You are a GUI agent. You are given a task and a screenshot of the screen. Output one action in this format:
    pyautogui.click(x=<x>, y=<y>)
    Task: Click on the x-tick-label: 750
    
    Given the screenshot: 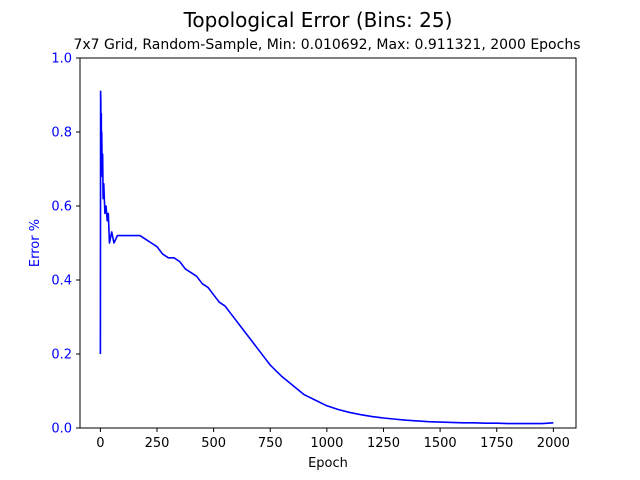 What is the action you would take?
    pyautogui.click(x=270, y=443)
    